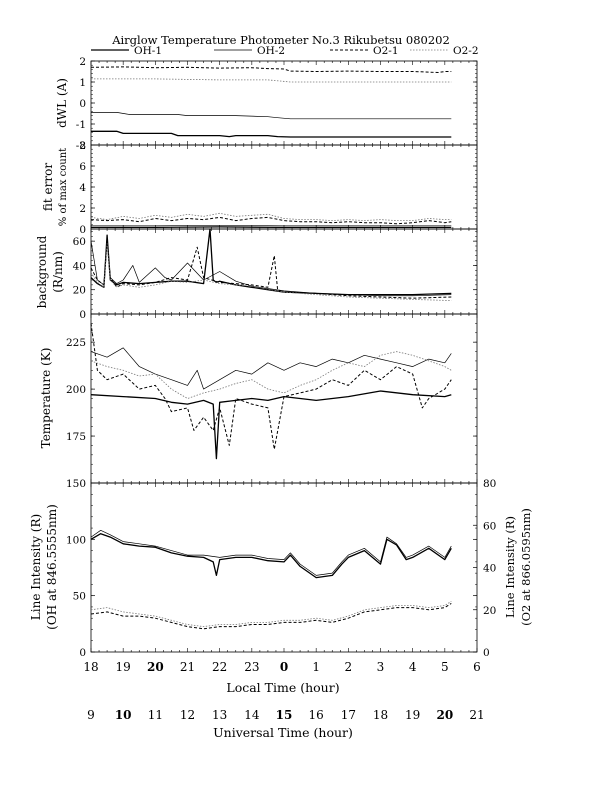 The image size is (612, 792). Describe the element at coordinates (526, 567) in the screenshot. I see `y-right-axis-label: (O2 at 866.0595nm)` at that location.